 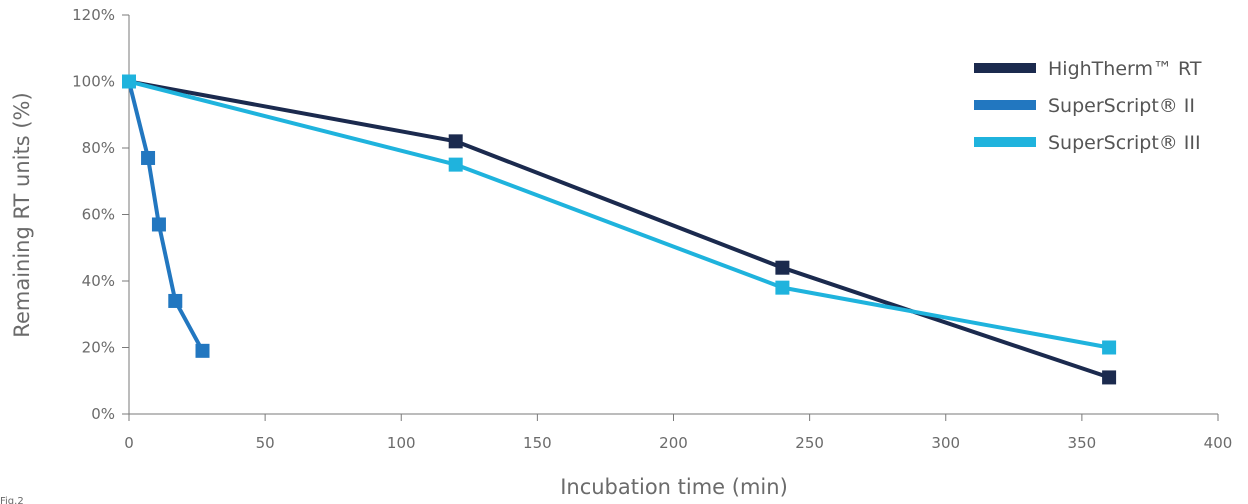 What do you see at coordinates (945, 443) in the screenshot?
I see `x-tick-label: 300` at bounding box center [945, 443].